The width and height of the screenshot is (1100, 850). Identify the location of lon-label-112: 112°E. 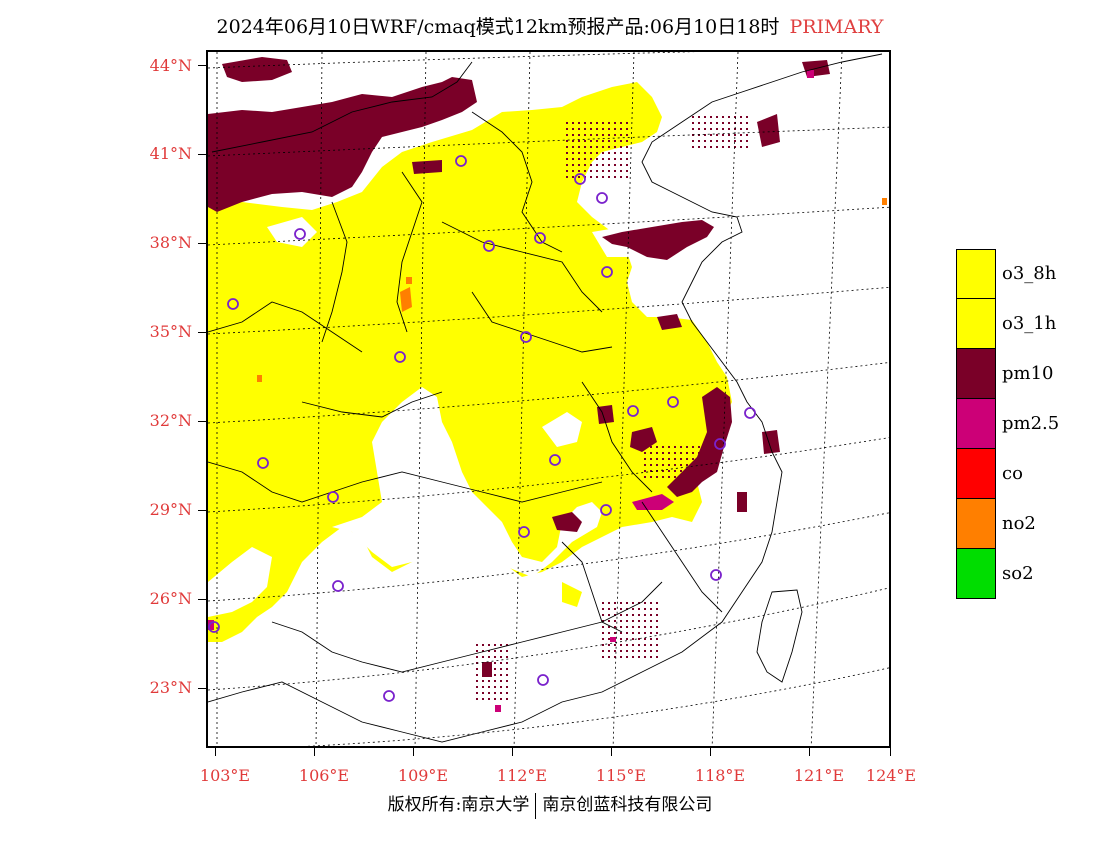
(522, 775).